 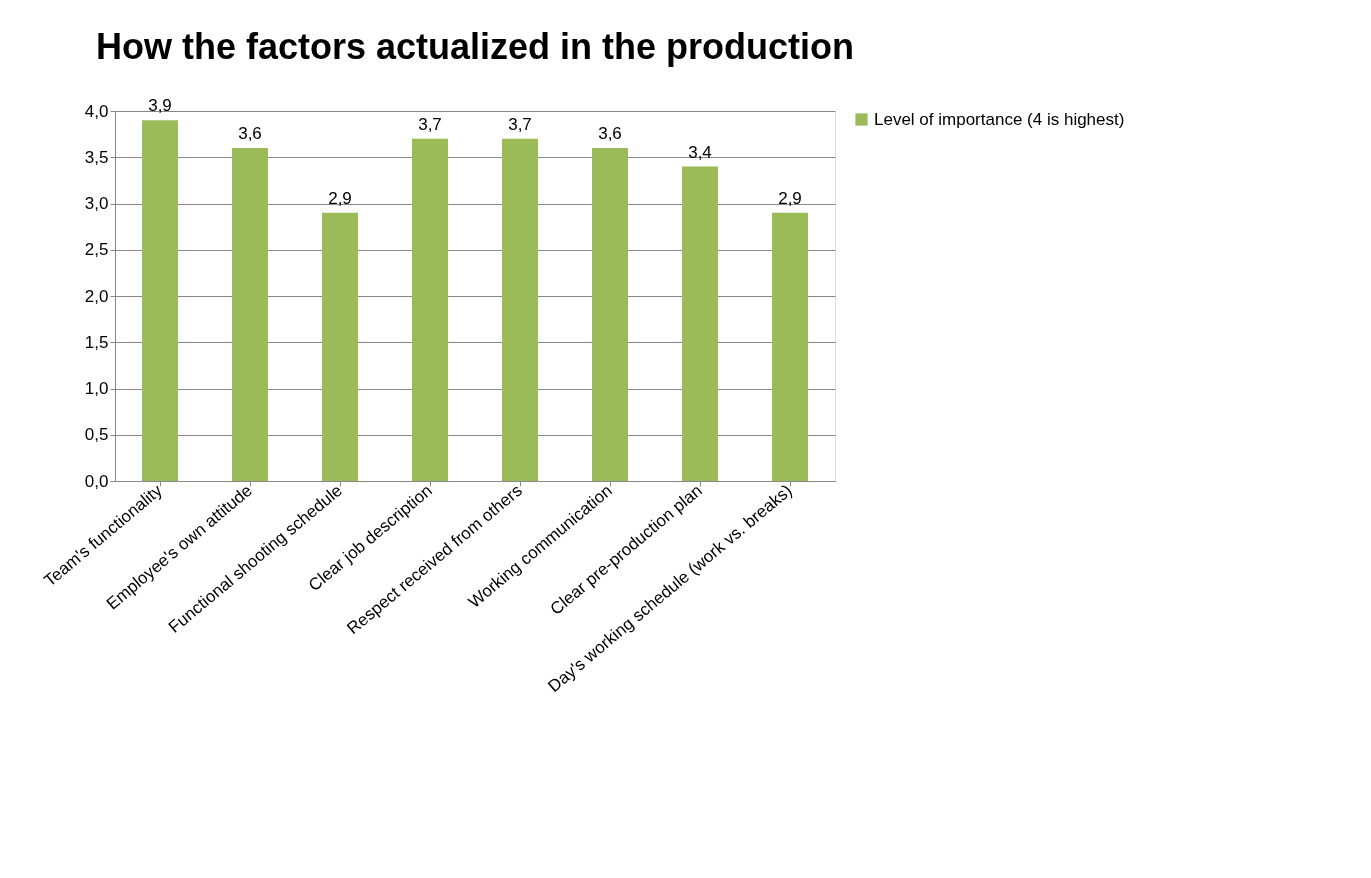 What do you see at coordinates (96, 388) in the screenshot?
I see `y-tick-label: 1,0` at bounding box center [96, 388].